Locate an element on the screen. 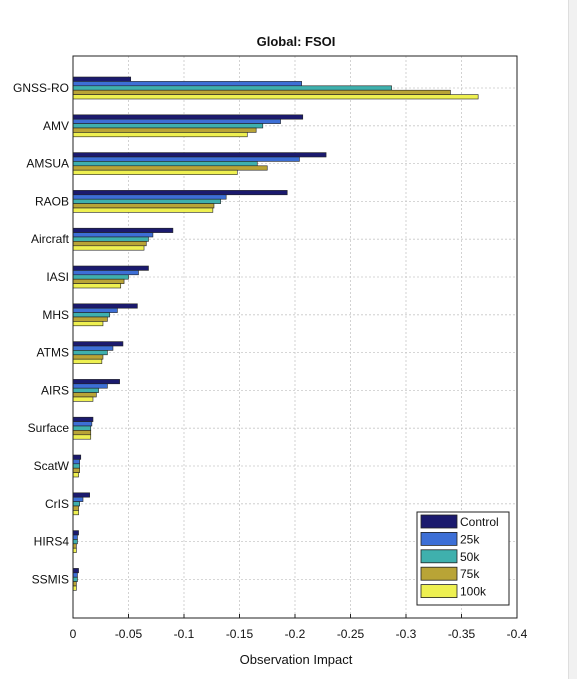 The image size is (577, 684). bar-50k-cris is located at coordinates (76, 504).